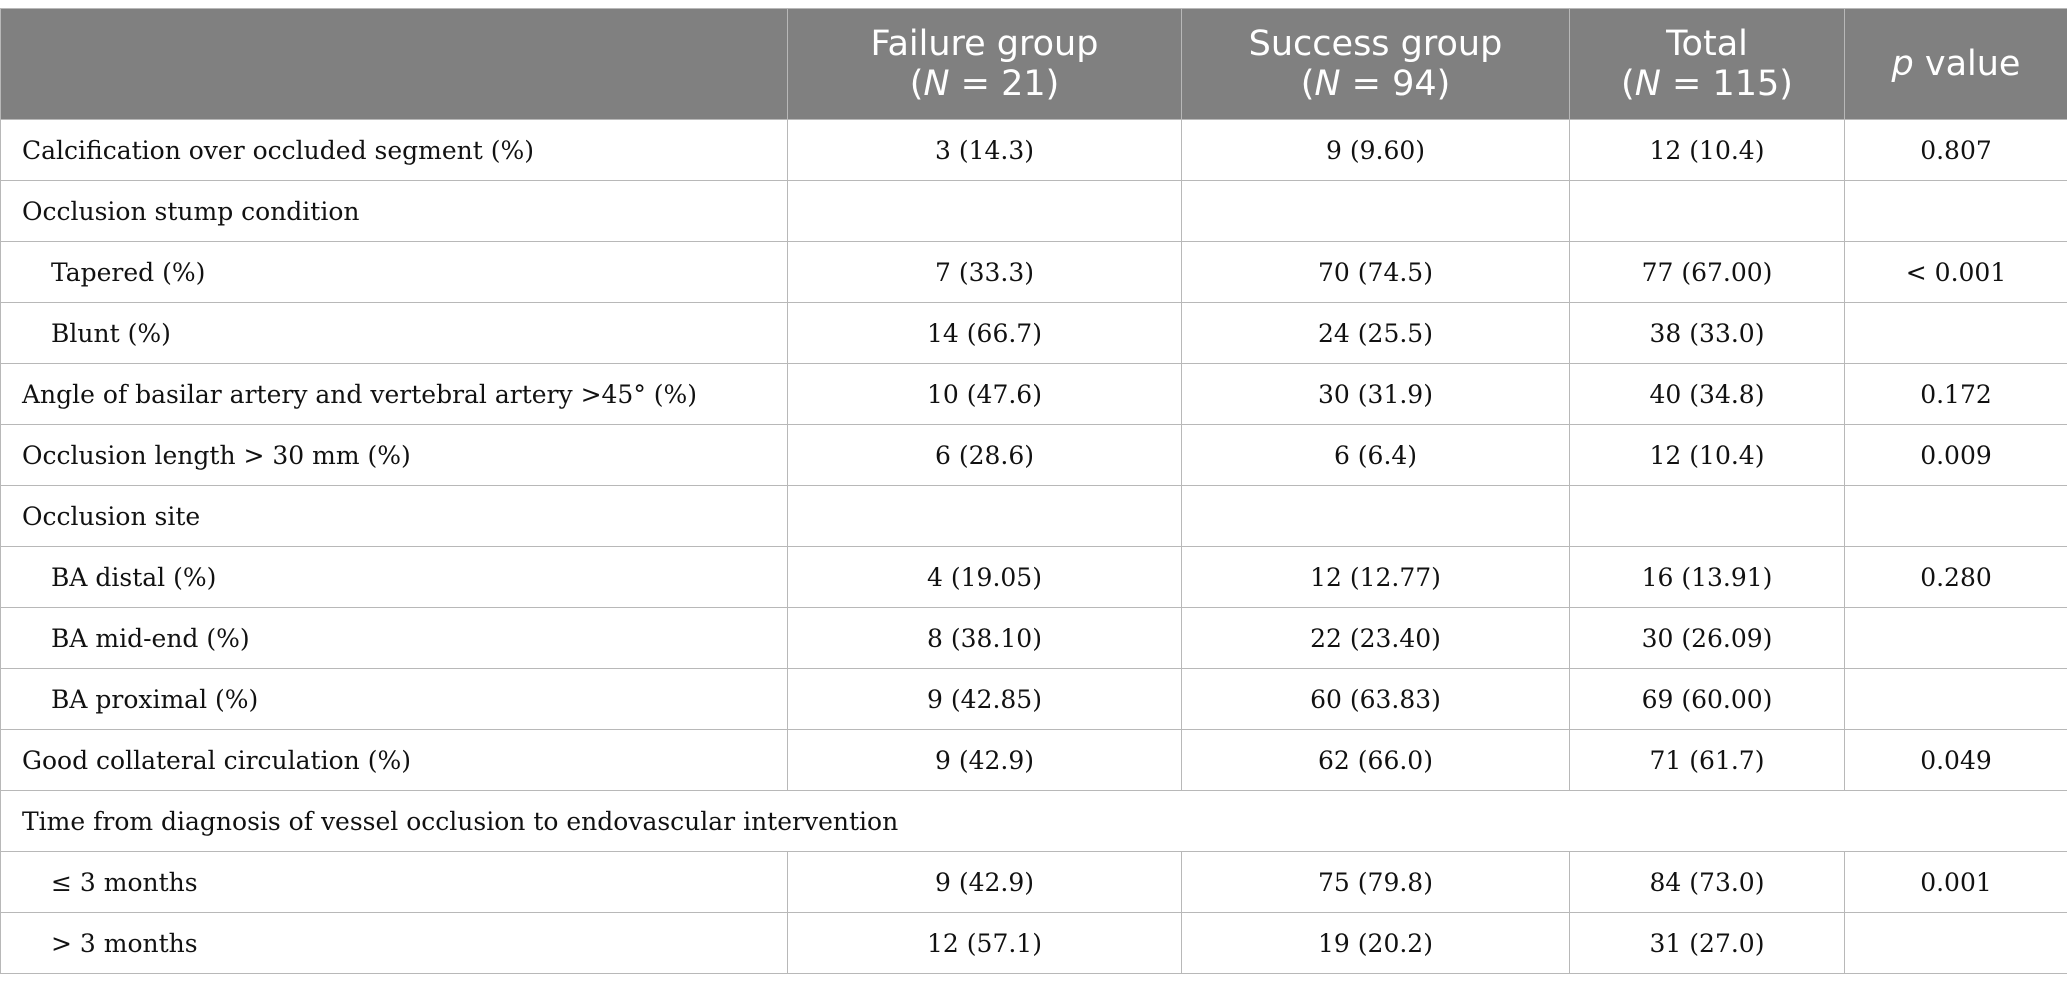 Image resolution: width=2067 pixels, height=998 pixels. Describe the element at coordinates (1955, 455) in the screenshot. I see `cell-p-value: 0.009` at that location.